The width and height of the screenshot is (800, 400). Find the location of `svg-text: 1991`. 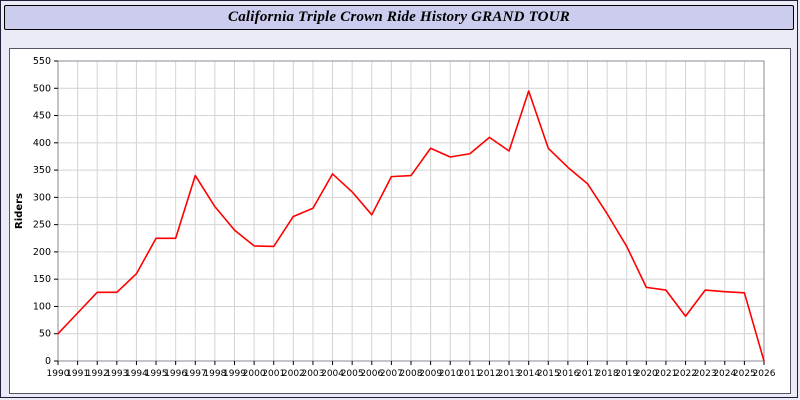

svg-text: 1991 is located at coordinates (77, 374).